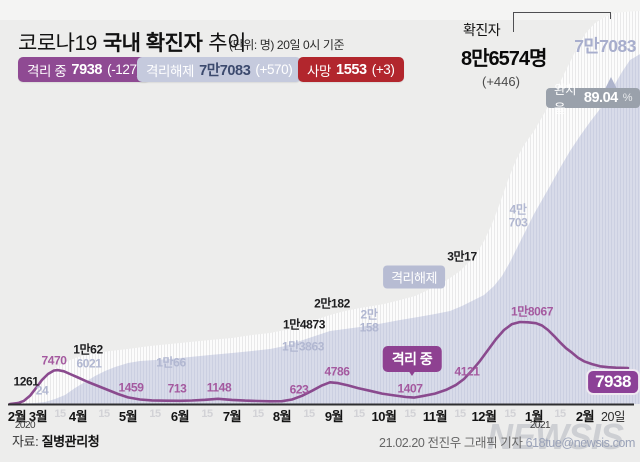 The image size is (640, 462). Describe the element at coordinates (25, 441) in the screenshot. I see `source-prefix: 자료:` at that location.